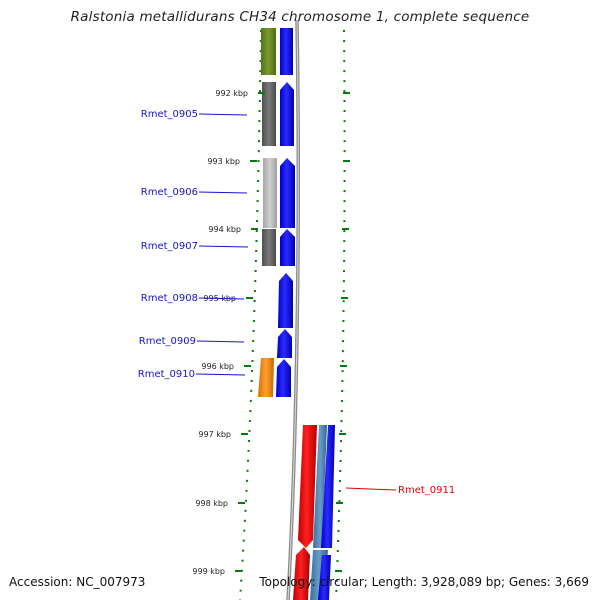 This screenshot has width=600, height=600. What do you see at coordinates (231, 93) in the screenshot?
I see `tick-label: 992 kbp` at bounding box center [231, 93].